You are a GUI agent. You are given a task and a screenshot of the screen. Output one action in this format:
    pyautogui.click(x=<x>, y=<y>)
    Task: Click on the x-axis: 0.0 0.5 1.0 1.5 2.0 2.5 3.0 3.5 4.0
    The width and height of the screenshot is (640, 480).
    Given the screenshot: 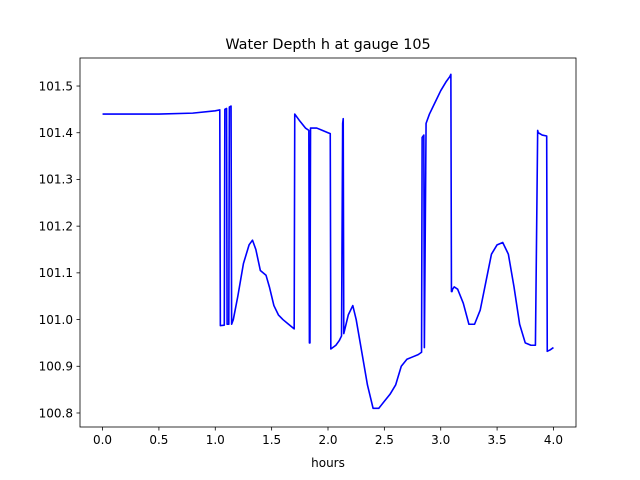 What is the action you would take?
    pyautogui.click(x=328, y=437)
    